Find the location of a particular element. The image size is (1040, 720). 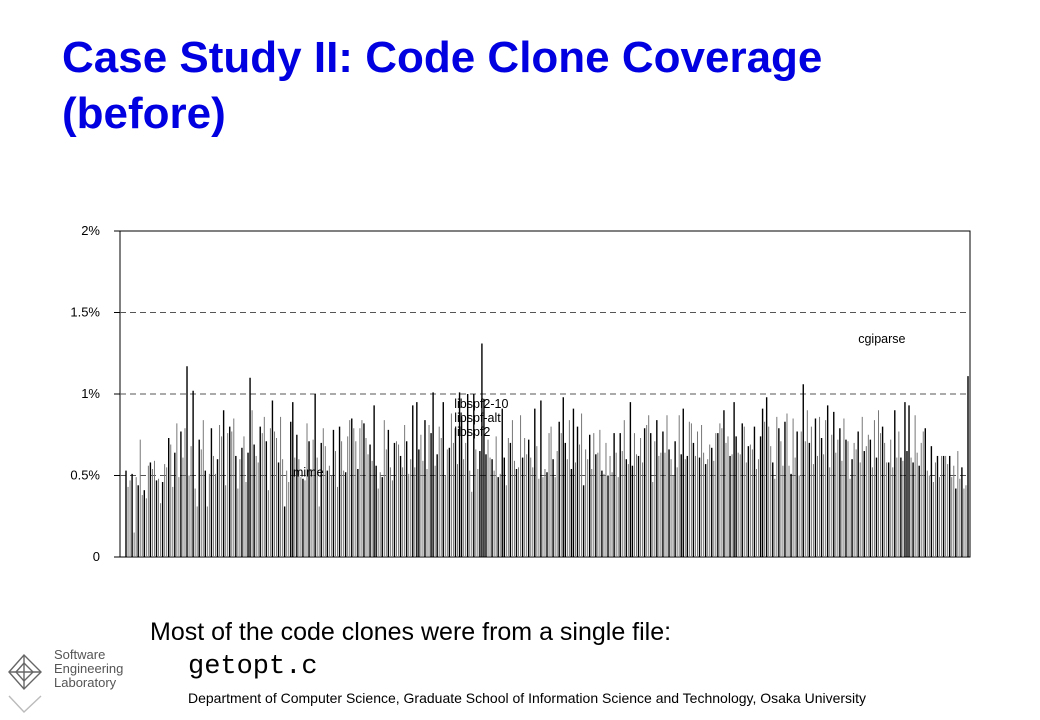

annotation-label: libspf2-10 libspf-alt libspf2 is located at coordinates (481, 418).